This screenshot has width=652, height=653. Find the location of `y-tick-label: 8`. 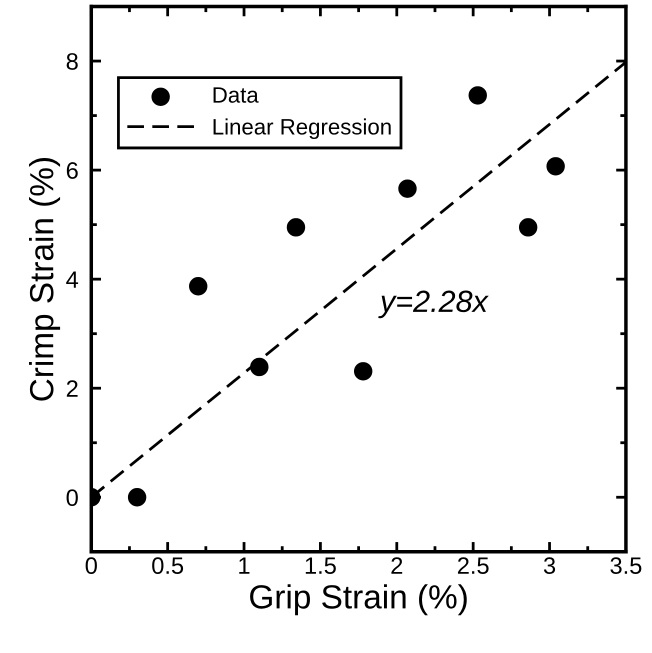

y-tick-label: 8 is located at coordinates (72, 61).